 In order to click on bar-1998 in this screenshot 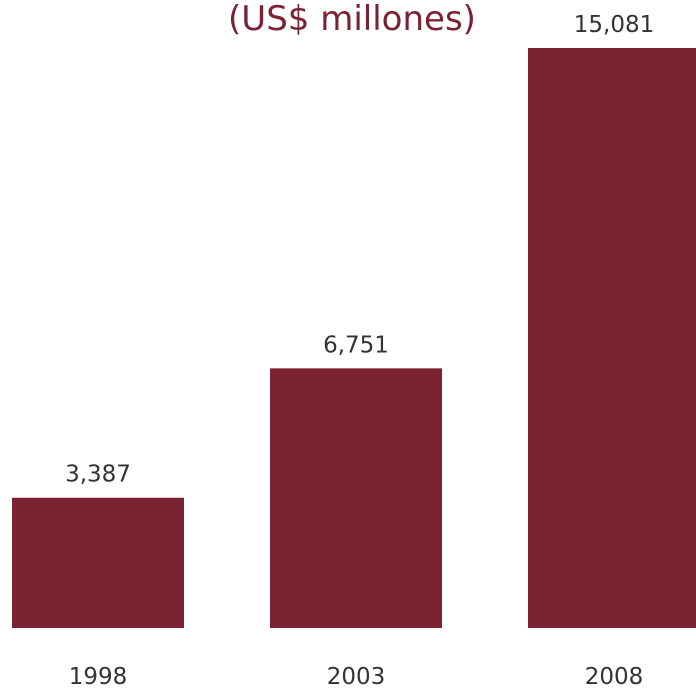, I will do `click(98, 562)`.